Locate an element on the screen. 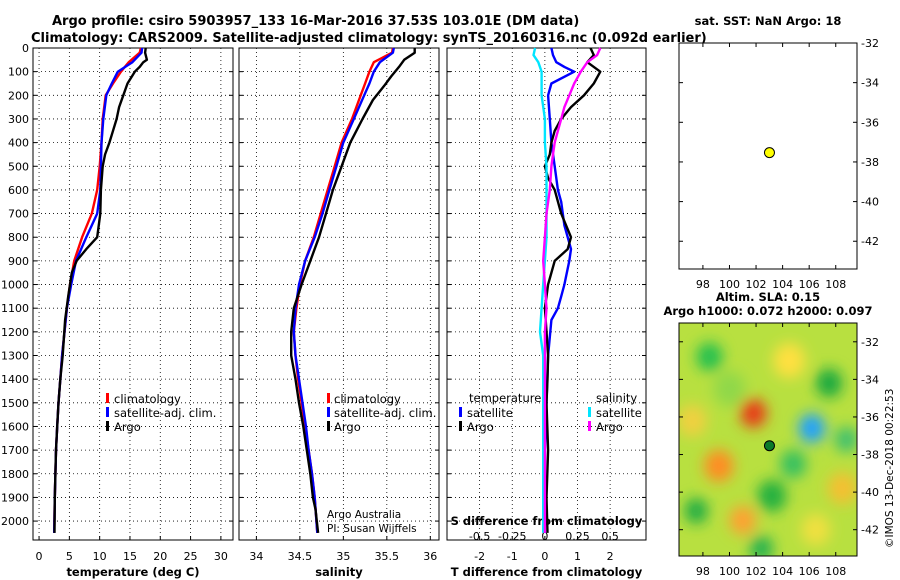 The width and height of the screenshot is (900, 580). y-tick-label: 400 is located at coordinates (18, 143).